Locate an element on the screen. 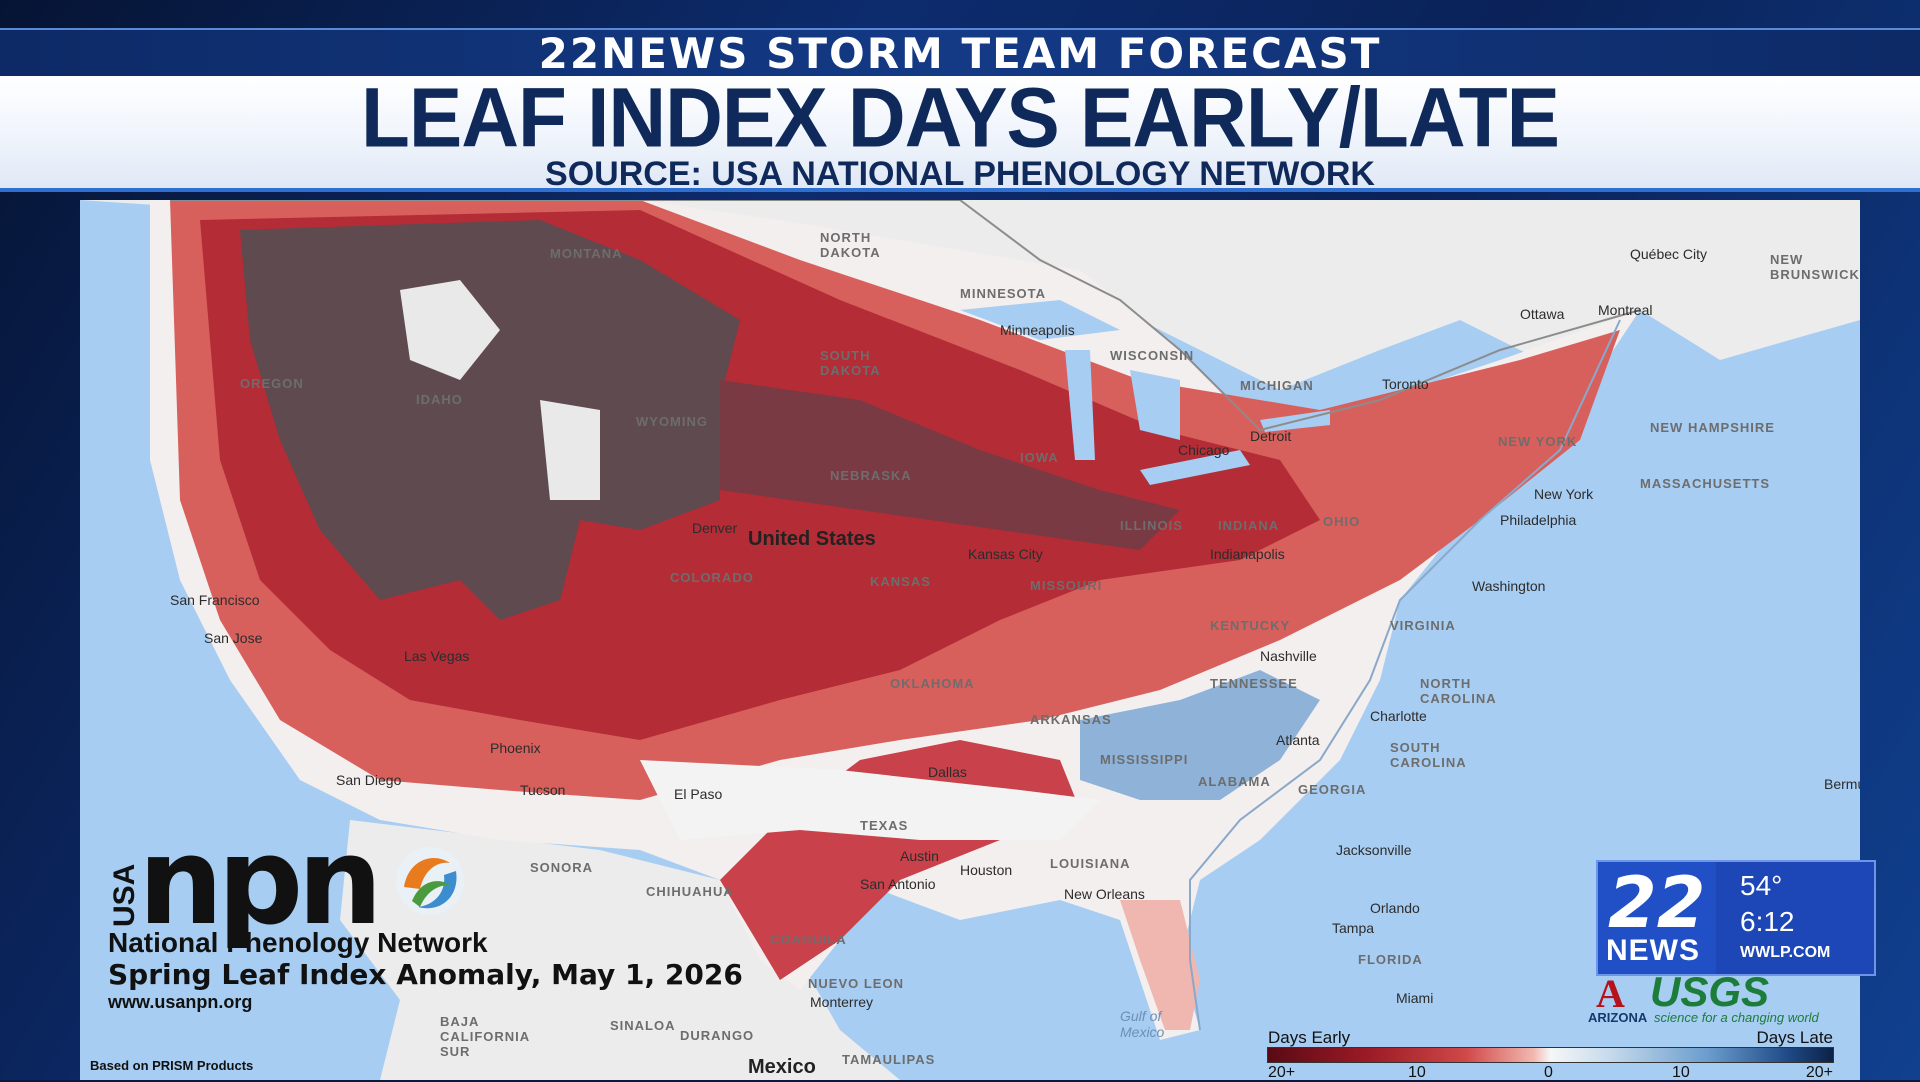 The width and height of the screenshot is (1920, 1082). legend: Days Early Days Late 20+ 10 0 10 20+ is located at coordinates (1550, 1054).